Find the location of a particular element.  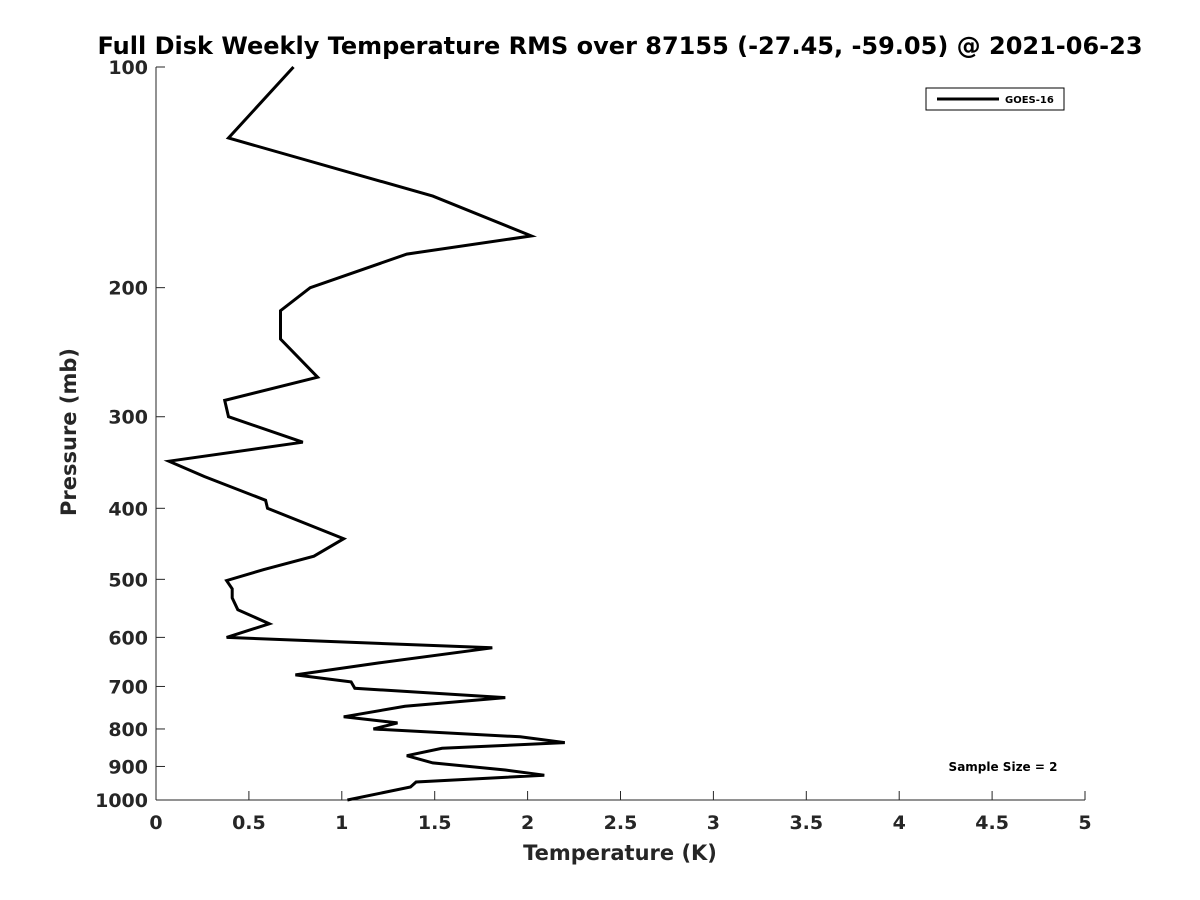

y-tick-label: 500 is located at coordinates (128, 580).